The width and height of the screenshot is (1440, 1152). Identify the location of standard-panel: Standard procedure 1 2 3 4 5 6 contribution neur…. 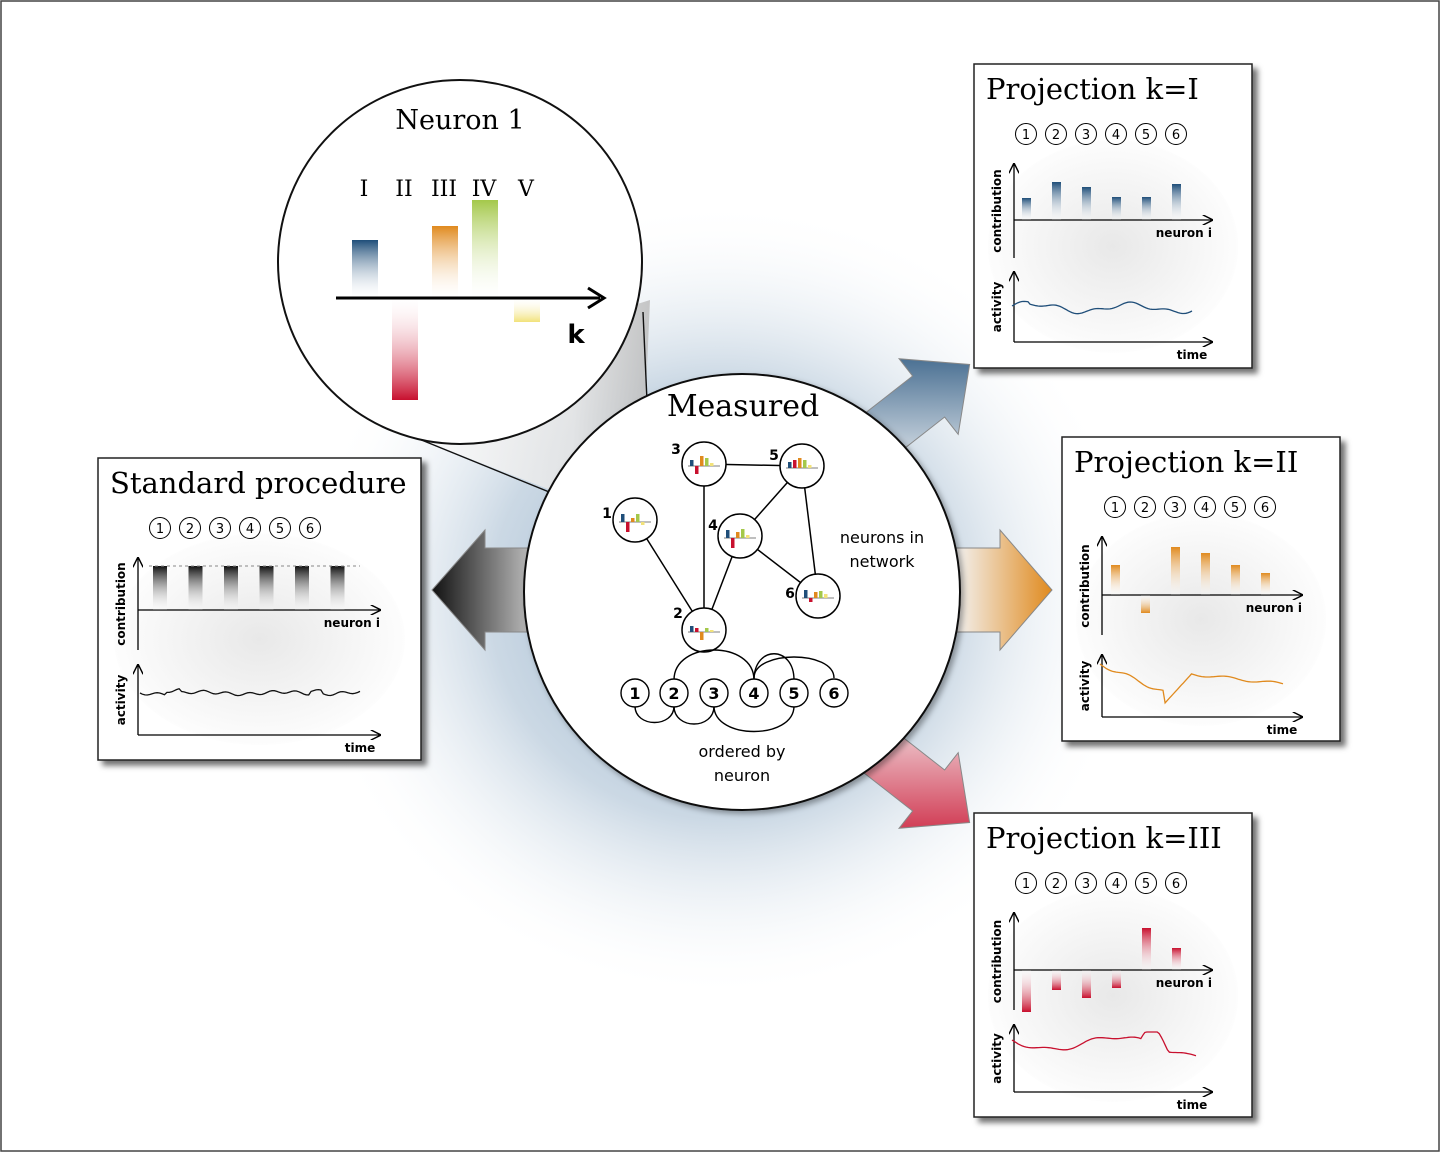
(259, 609).